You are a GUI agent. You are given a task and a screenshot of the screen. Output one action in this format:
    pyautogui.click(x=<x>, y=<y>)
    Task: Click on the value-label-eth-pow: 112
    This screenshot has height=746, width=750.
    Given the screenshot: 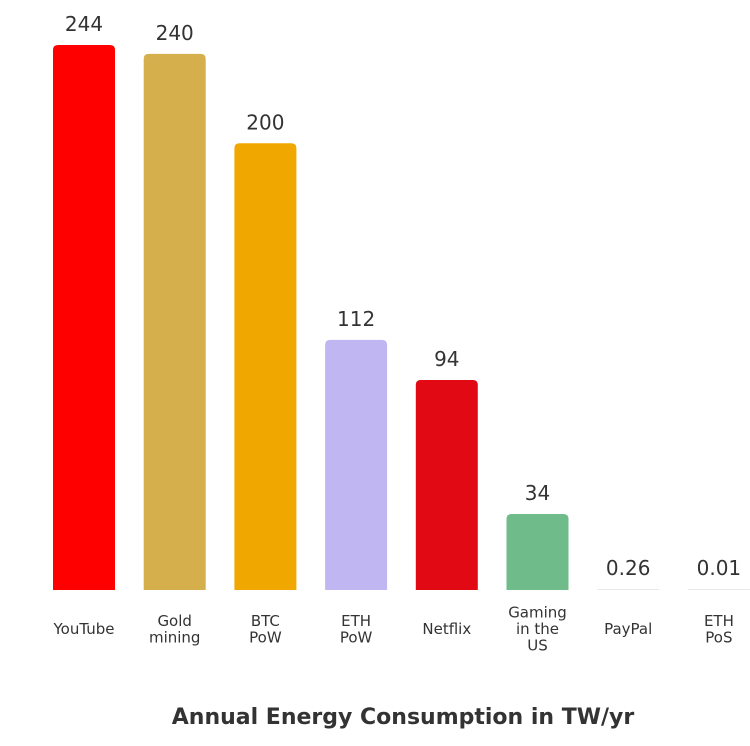 What is the action you would take?
    pyautogui.click(x=356, y=319)
    